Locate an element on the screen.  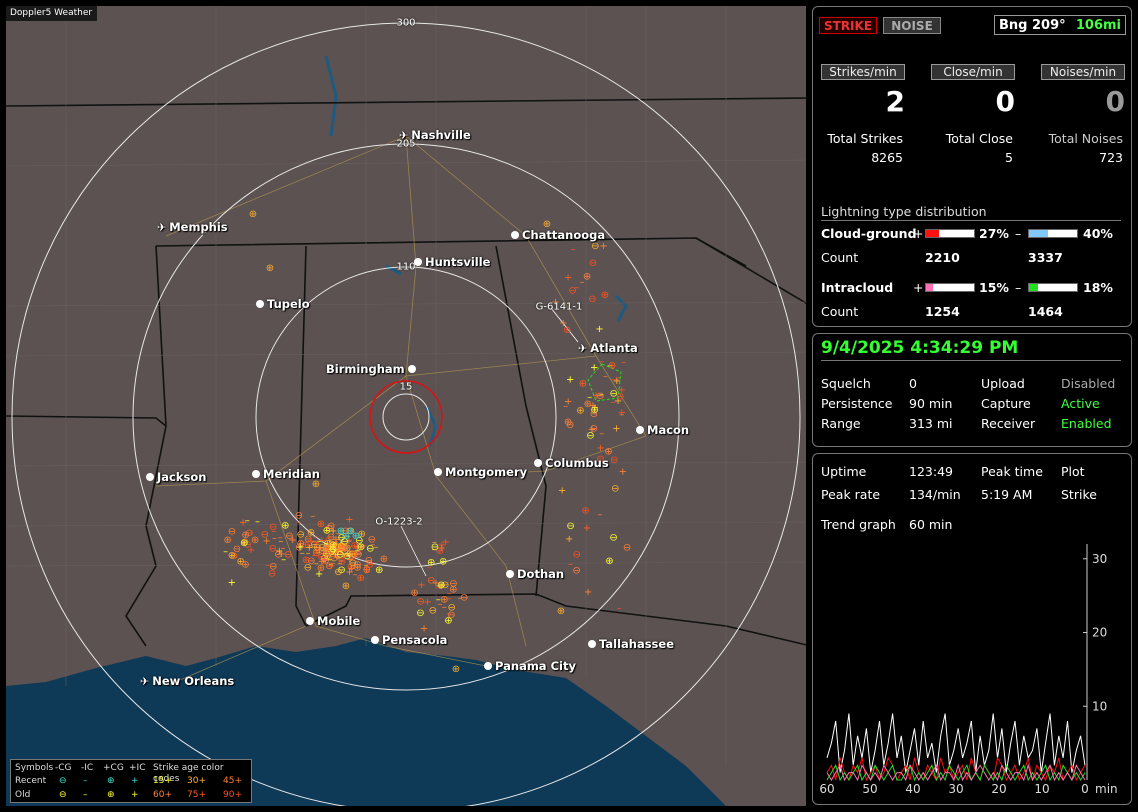
city-birmingham: Birmingham is located at coordinates (371, 369).